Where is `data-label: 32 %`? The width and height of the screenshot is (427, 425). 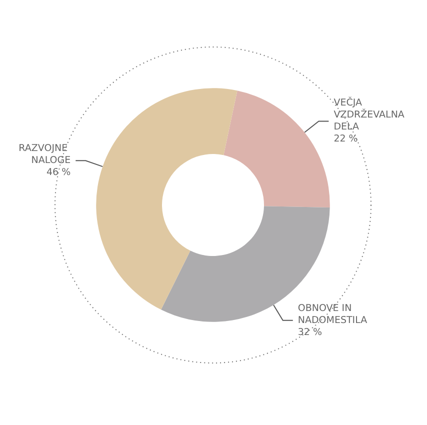
data-label: 32 % is located at coordinates (310, 332).